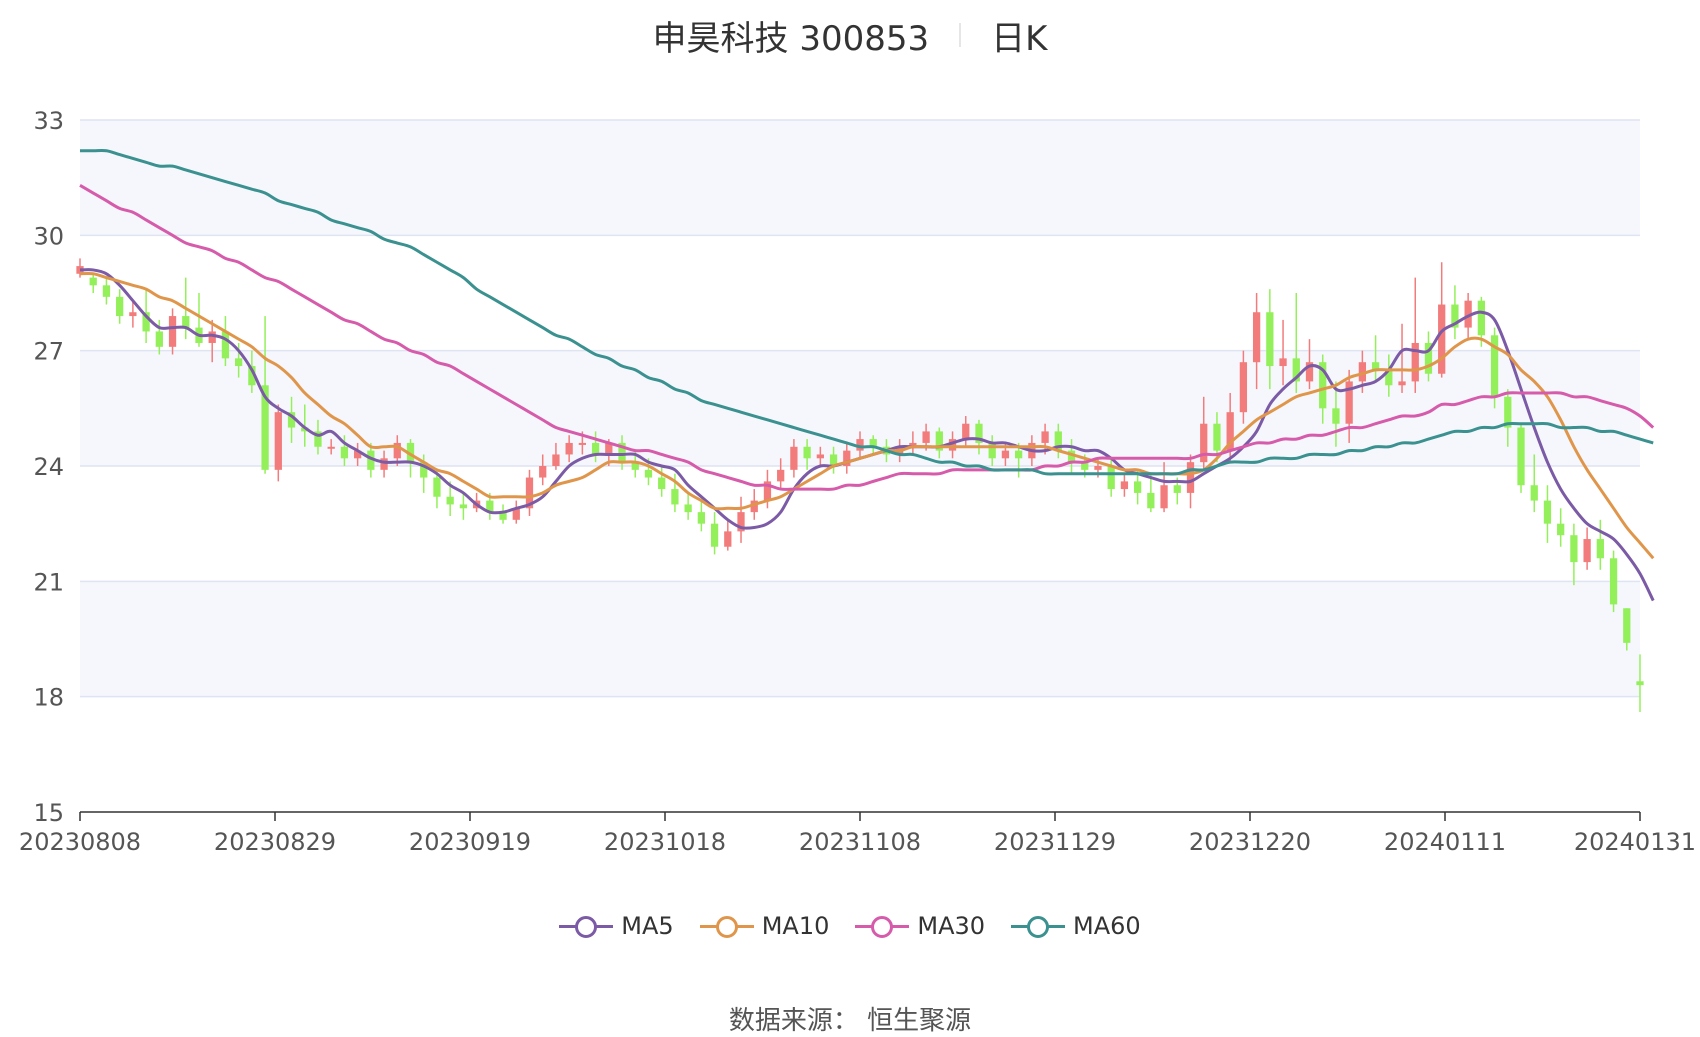 The width and height of the screenshot is (1700, 1037). I want to click on legend-item-ma10: MA10, so click(764, 926).